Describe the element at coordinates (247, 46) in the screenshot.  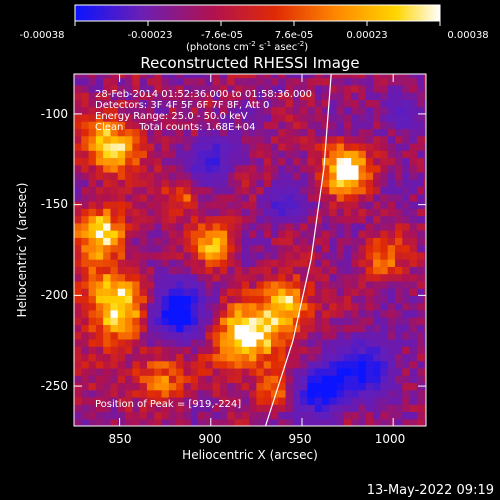
I see `colorbar-units: (photons cm-2 s-1 asec-2)` at that location.